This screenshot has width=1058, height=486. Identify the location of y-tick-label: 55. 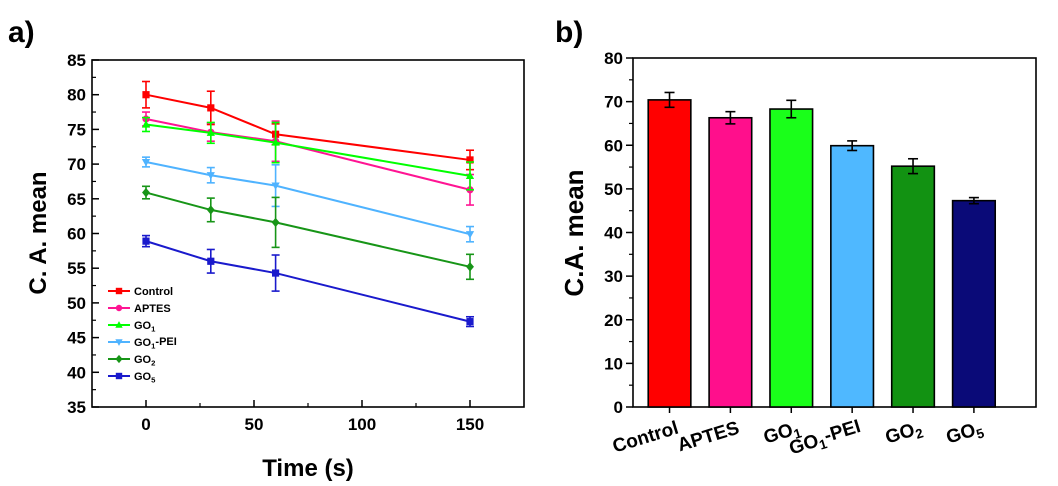
(76, 268).